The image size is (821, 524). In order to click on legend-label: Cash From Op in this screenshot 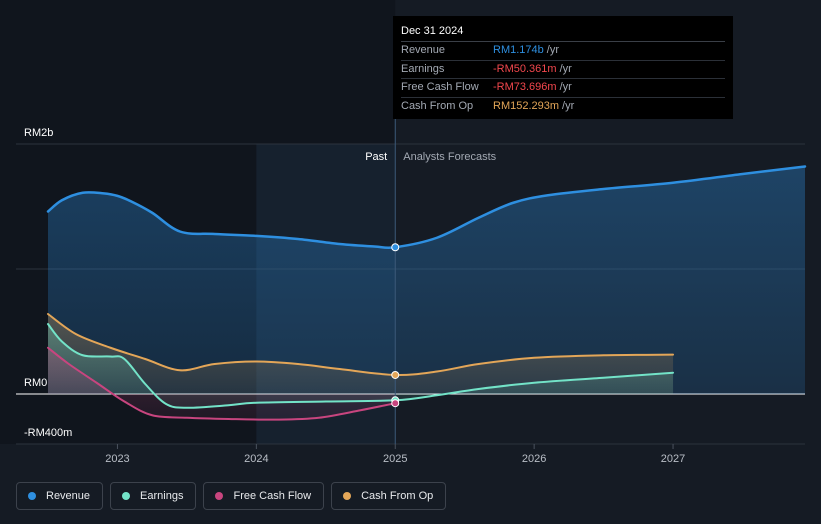, I will do `click(397, 496)`.